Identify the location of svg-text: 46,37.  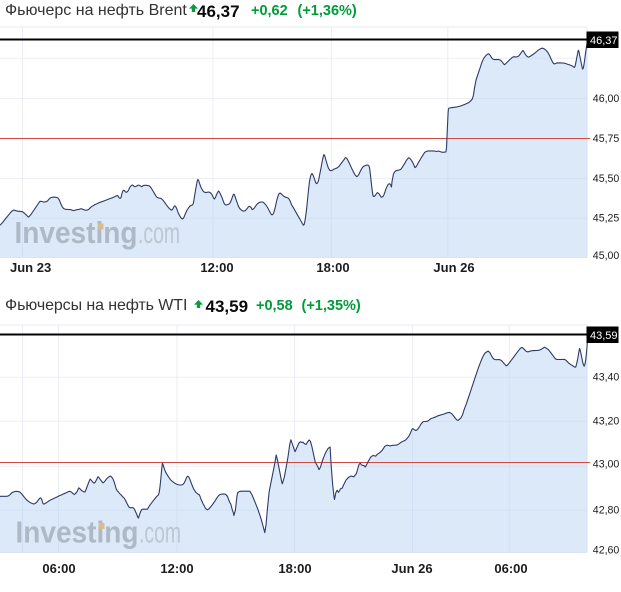
(604, 41).